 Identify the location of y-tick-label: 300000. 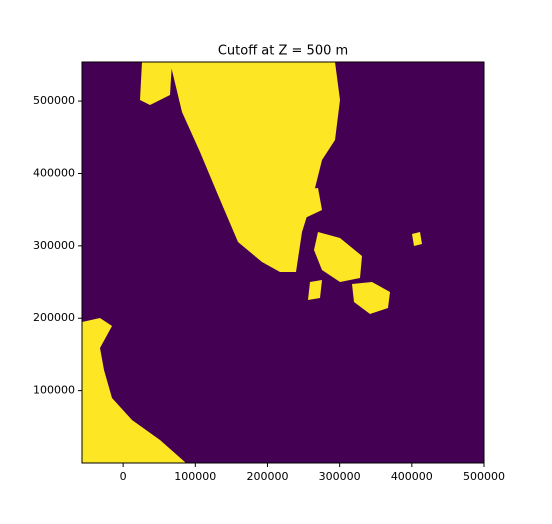
(54, 245).